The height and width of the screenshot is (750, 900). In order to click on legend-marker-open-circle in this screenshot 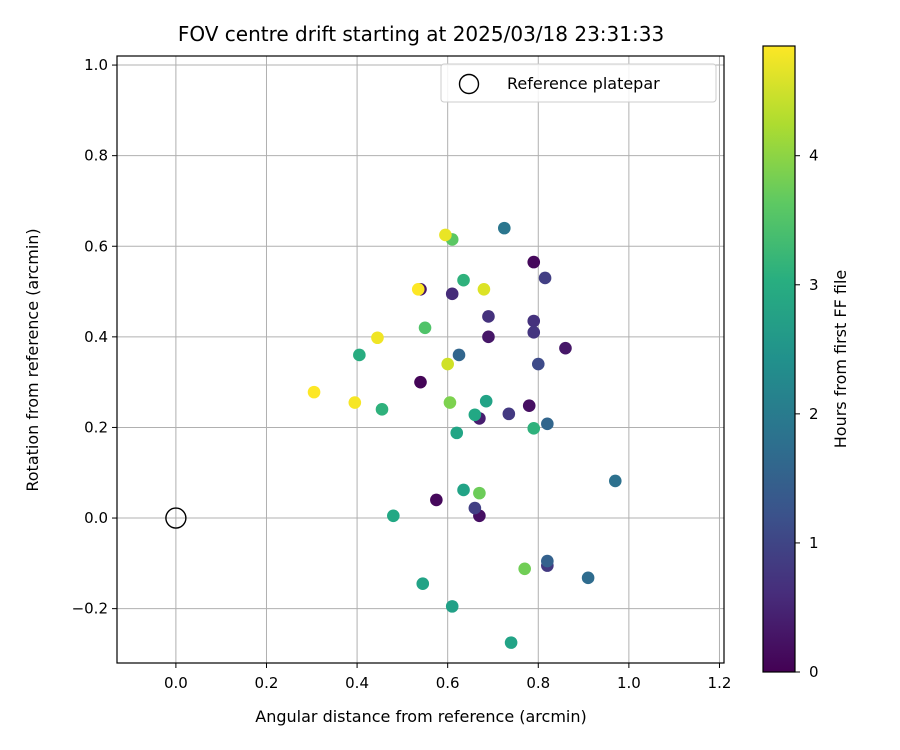, I will do `click(469, 84)`.